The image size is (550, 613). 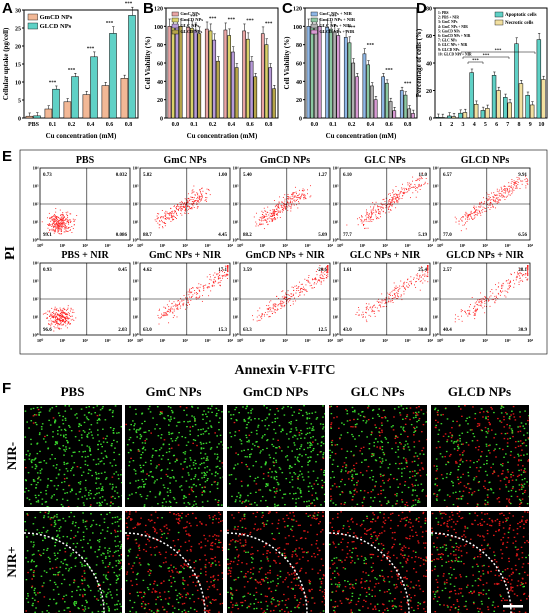 What do you see at coordinates (419, 62) in the screenshot?
I see `y-axis-label: Percentage of cells (%)` at bounding box center [419, 62].